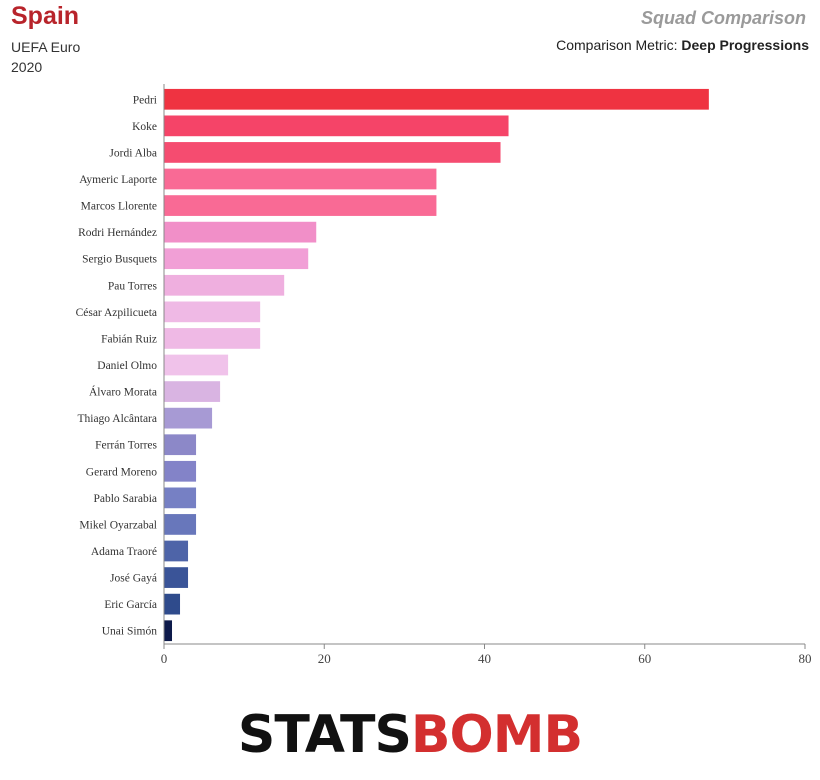 The height and width of the screenshot is (780, 820). What do you see at coordinates (133, 153) in the screenshot?
I see `y-tick-label: Jordi Alba` at bounding box center [133, 153].